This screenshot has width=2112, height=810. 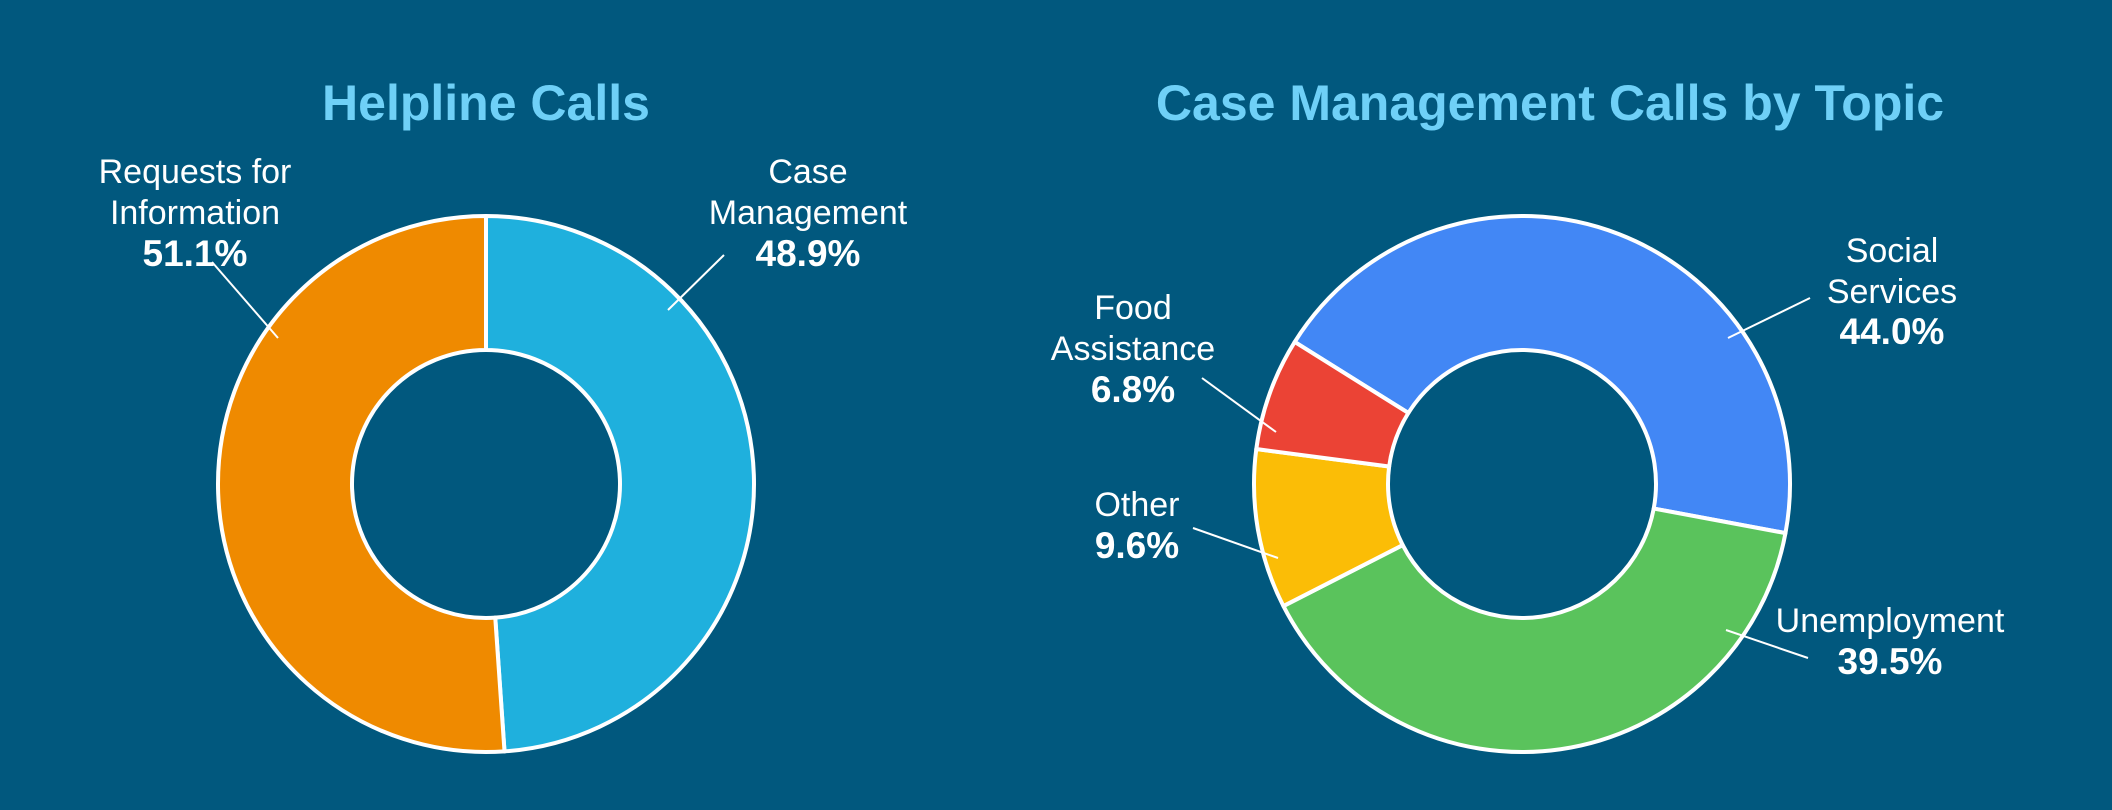 I want to click on label-line: Services, so click(x=1892, y=292).